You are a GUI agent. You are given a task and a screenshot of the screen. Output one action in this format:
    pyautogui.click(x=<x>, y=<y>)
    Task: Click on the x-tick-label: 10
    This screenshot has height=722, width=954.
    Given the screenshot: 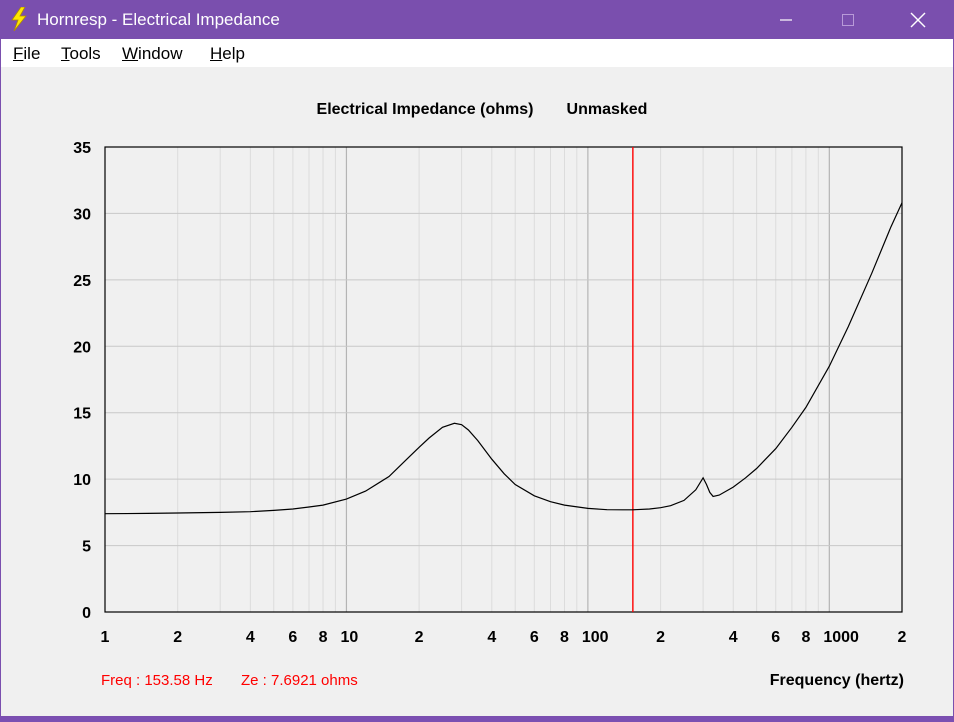 What is the action you would take?
    pyautogui.click(x=349, y=637)
    